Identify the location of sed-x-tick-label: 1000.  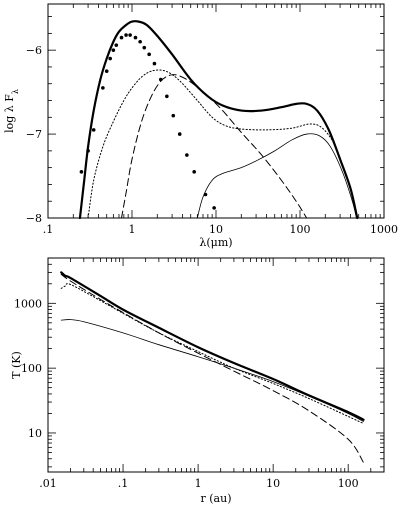
(384, 229).